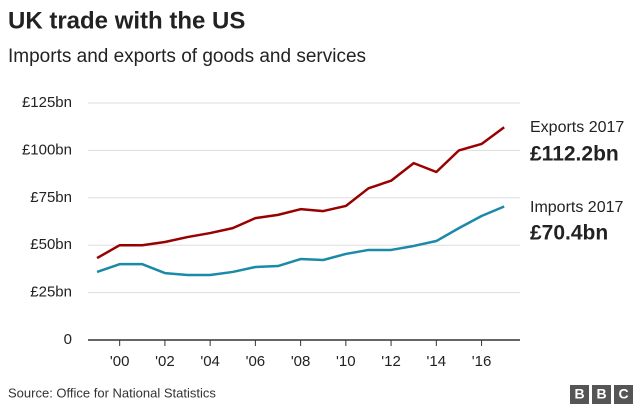 This screenshot has height=407, width=640. What do you see at coordinates (437, 361) in the screenshot?
I see `x-tick-label: '14` at bounding box center [437, 361].